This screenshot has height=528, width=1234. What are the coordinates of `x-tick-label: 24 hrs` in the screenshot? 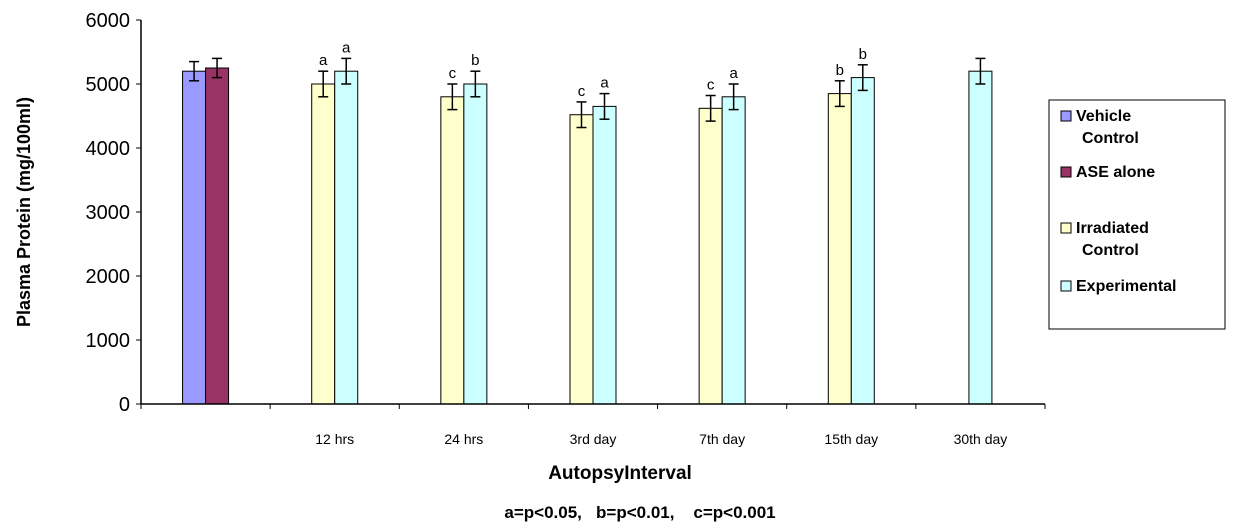 It's located at (463, 439).